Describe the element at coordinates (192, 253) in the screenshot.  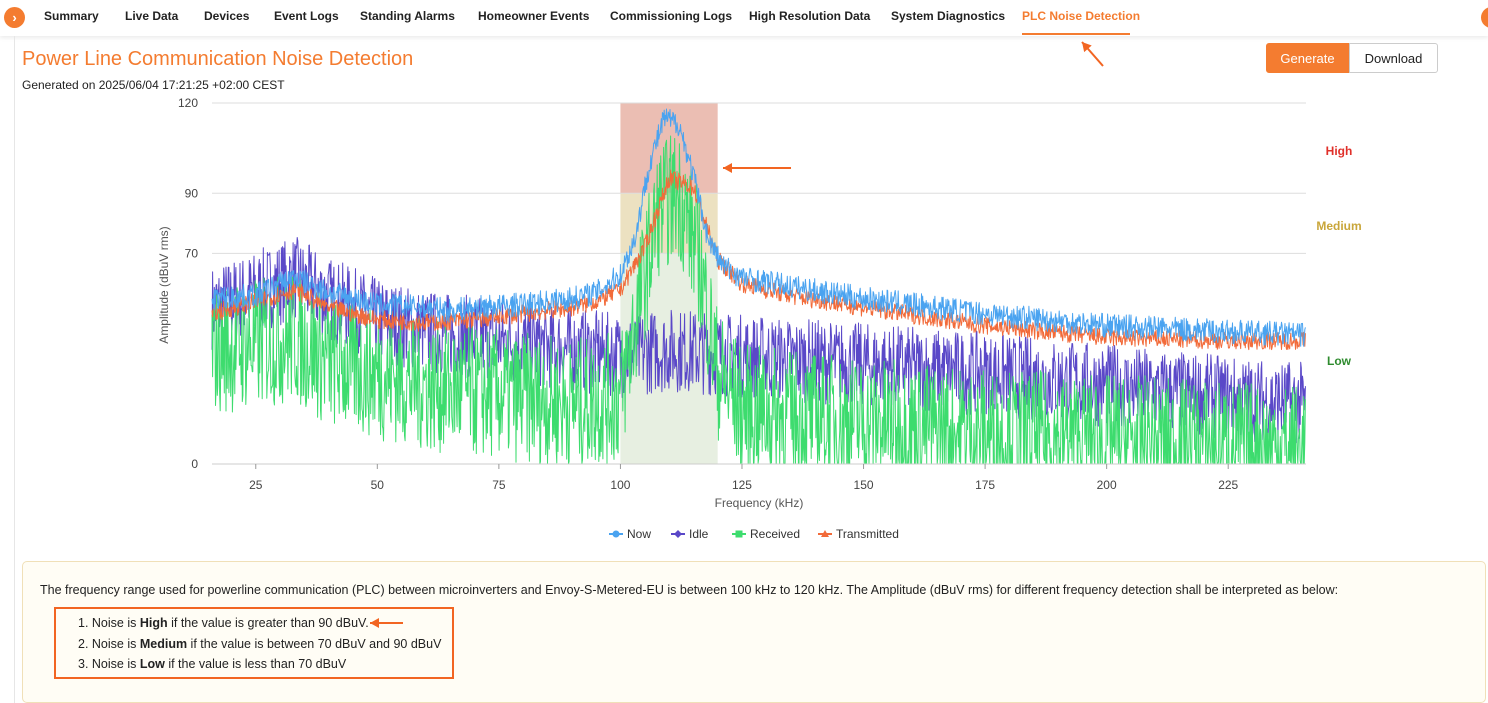
I see `y-tick-label: 70` at that location.